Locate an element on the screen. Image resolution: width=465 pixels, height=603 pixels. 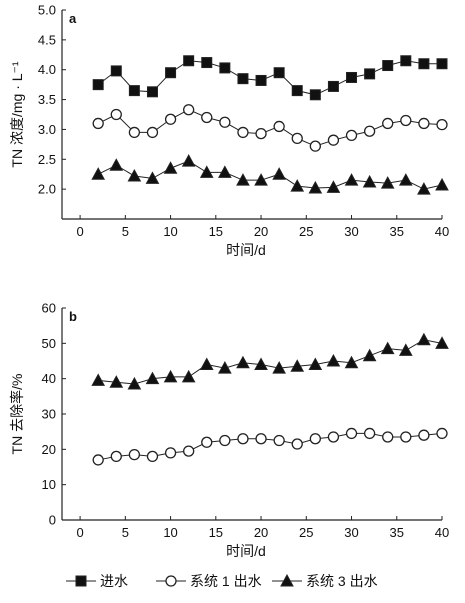
legend-label: 进水 is located at coordinates (114, 581).